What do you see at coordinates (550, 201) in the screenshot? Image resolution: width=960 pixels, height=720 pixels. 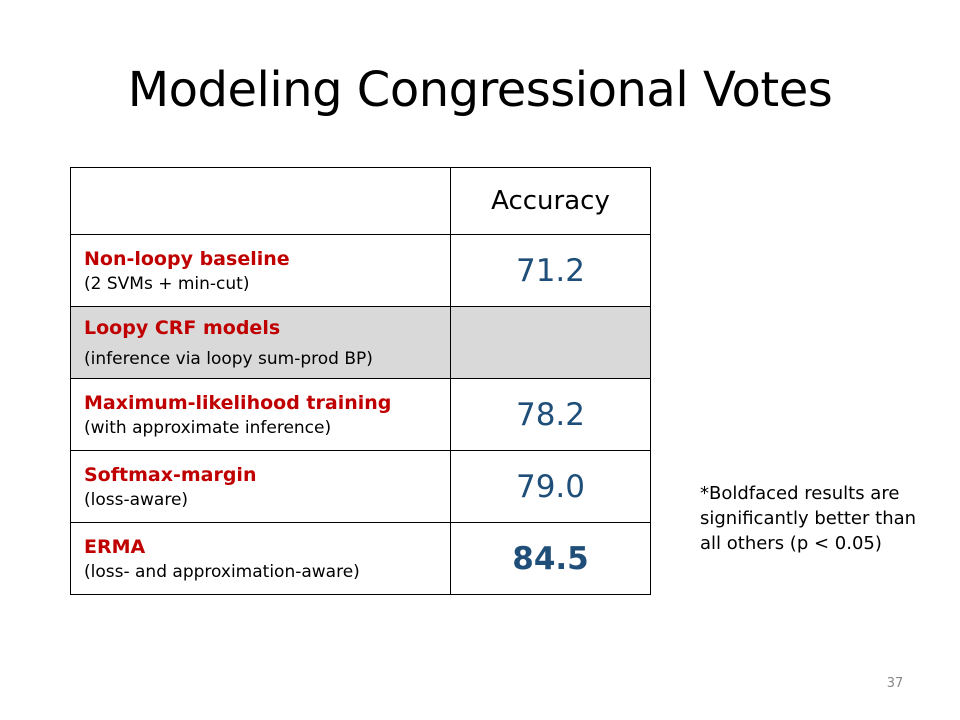 I see `header-accuracy-cell: Accuracy` at bounding box center [550, 201].